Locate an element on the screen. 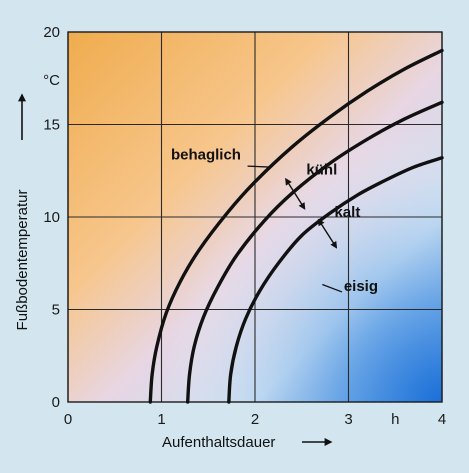 This screenshot has width=469, height=473. y-tick-label: 5 is located at coordinates (56, 310).